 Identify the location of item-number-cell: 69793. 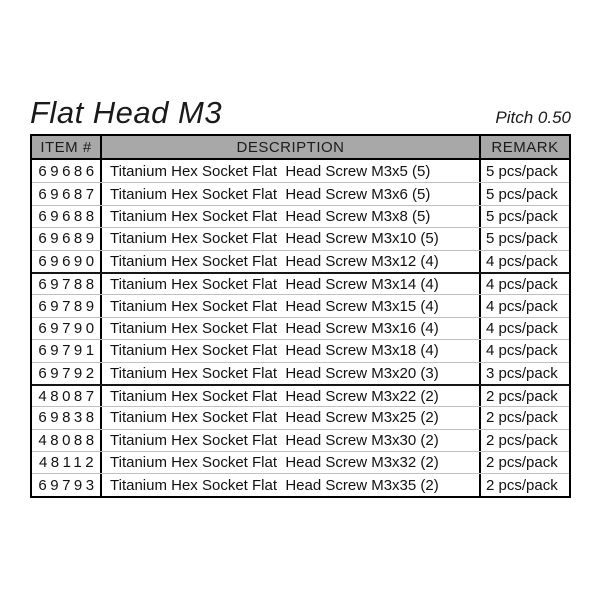
(67, 485).